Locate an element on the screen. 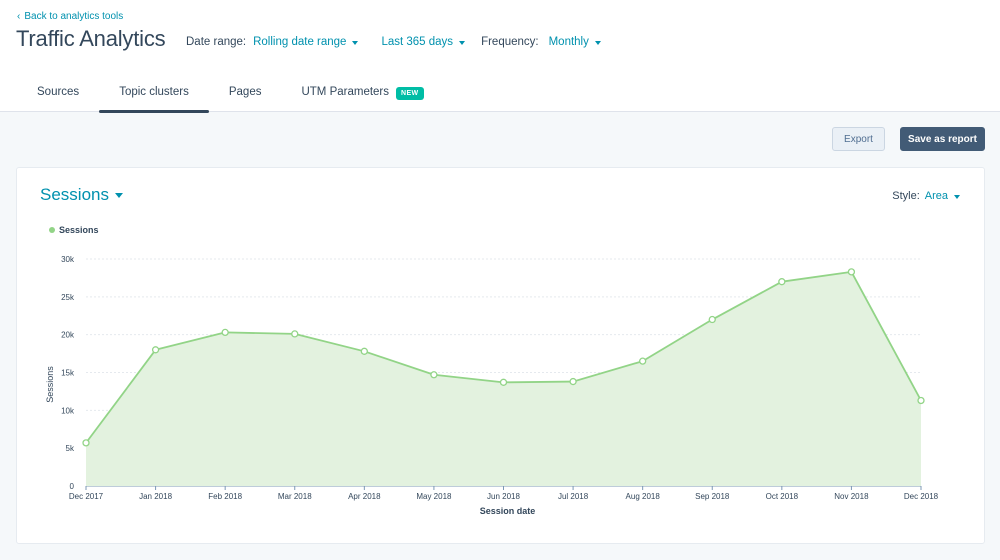 The image size is (1000, 560). date-range-dropdown: Rolling date range is located at coordinates (306, 42).